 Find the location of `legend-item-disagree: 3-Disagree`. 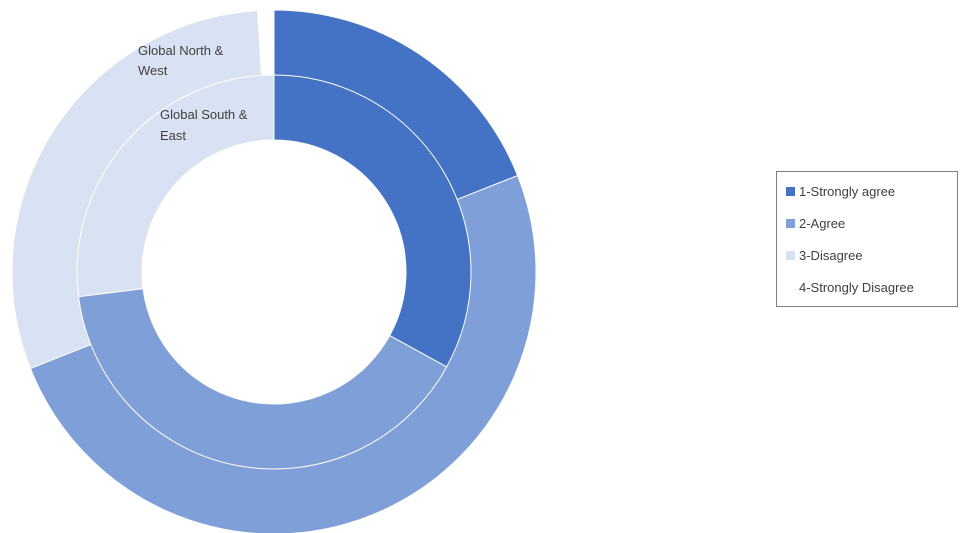

legend-item-disagree: 3-Disagree is located at coordinates (871, 255).